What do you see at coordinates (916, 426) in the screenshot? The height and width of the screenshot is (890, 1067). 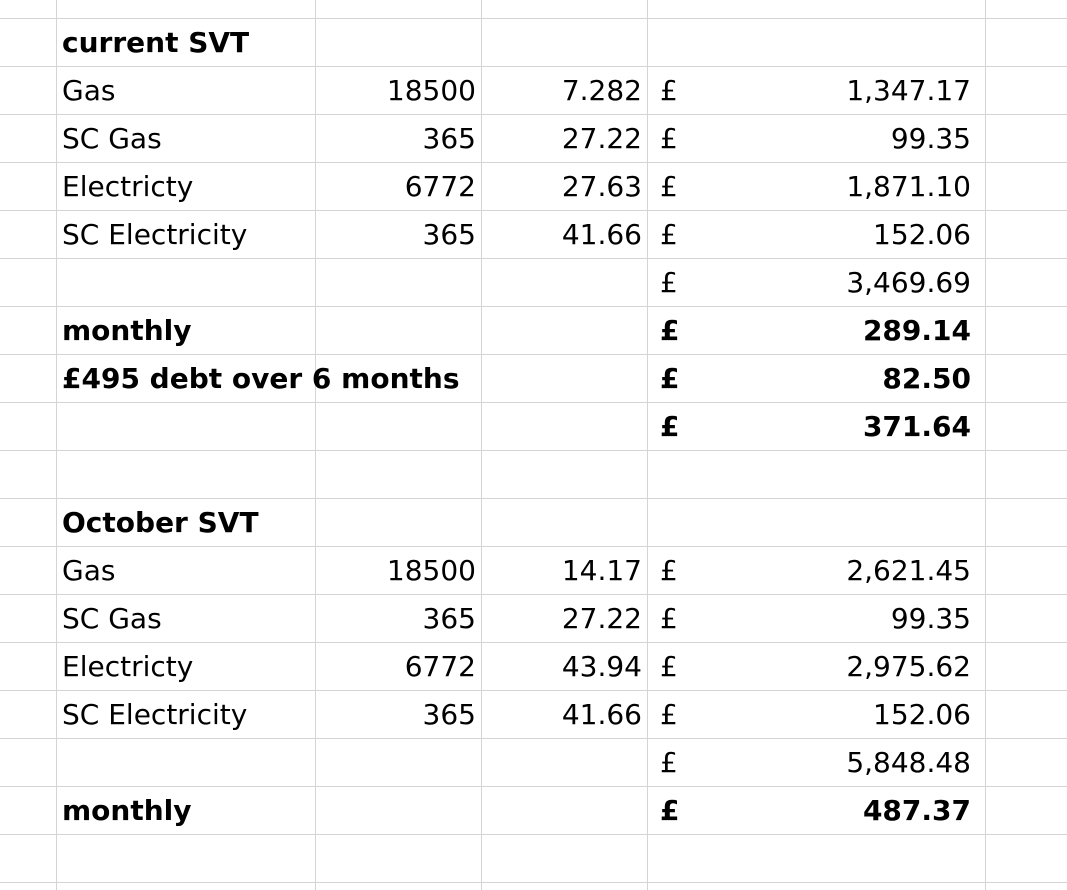 I see `cell-grand-total: 371.64` at bounding box center [916, 426].